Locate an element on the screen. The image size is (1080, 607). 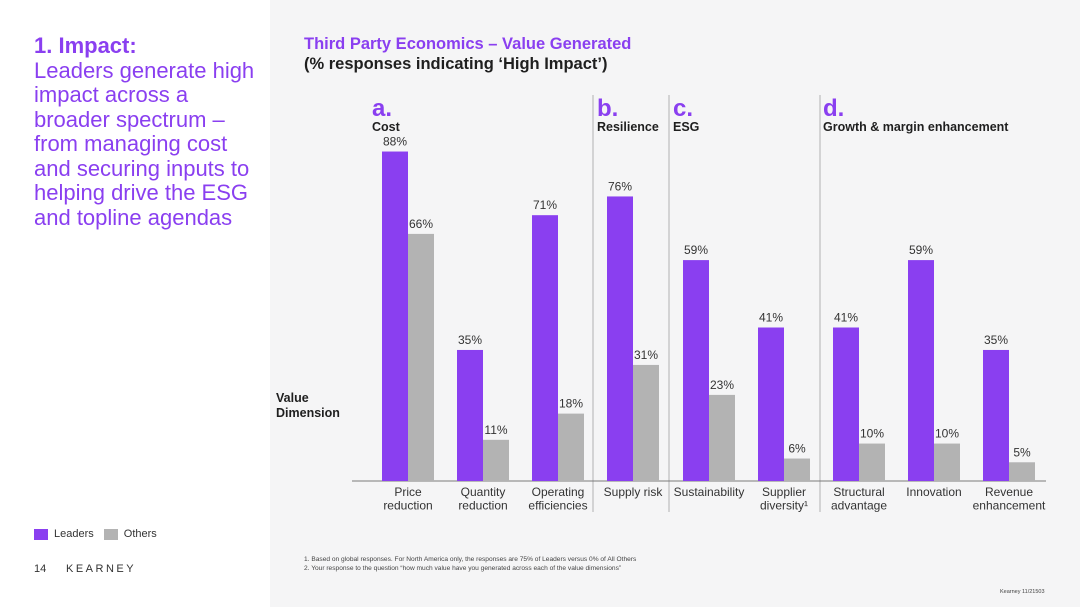
headline-heading: 1. Impact: is located at coordinates (85, 45).